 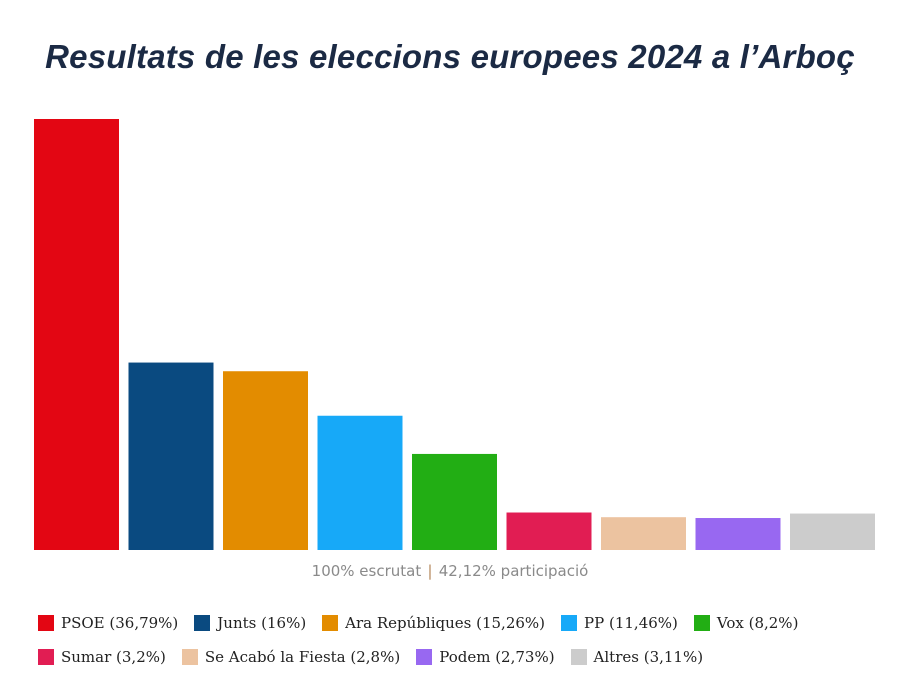 I want to click on bar-podem, so click(x=738, y=534).